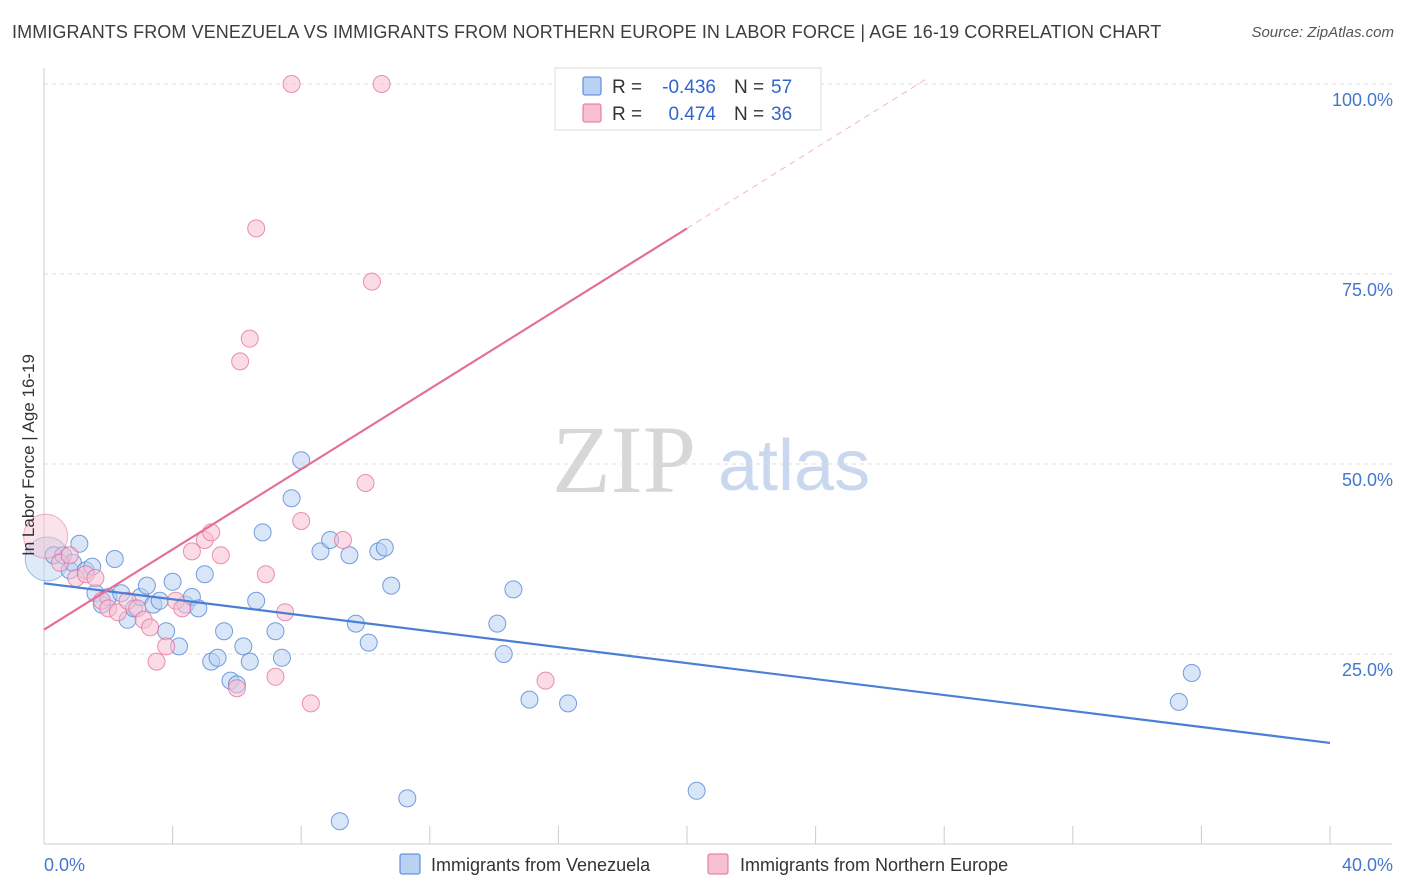 The image size is (1406, 892). Describe the element at coordinates (1367, 670) in the screenshot. I see `y-tick-label: 25.0%` at that location.